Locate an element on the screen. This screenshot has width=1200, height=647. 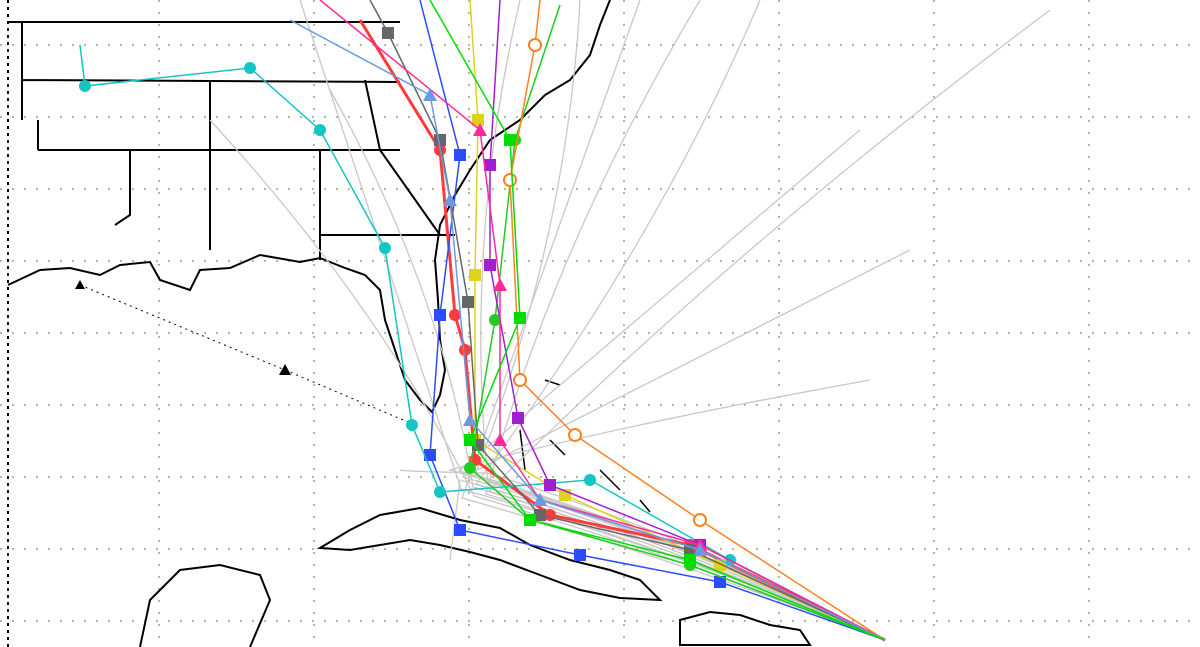
forecast-cone-line is located at coordinates (247, 355).